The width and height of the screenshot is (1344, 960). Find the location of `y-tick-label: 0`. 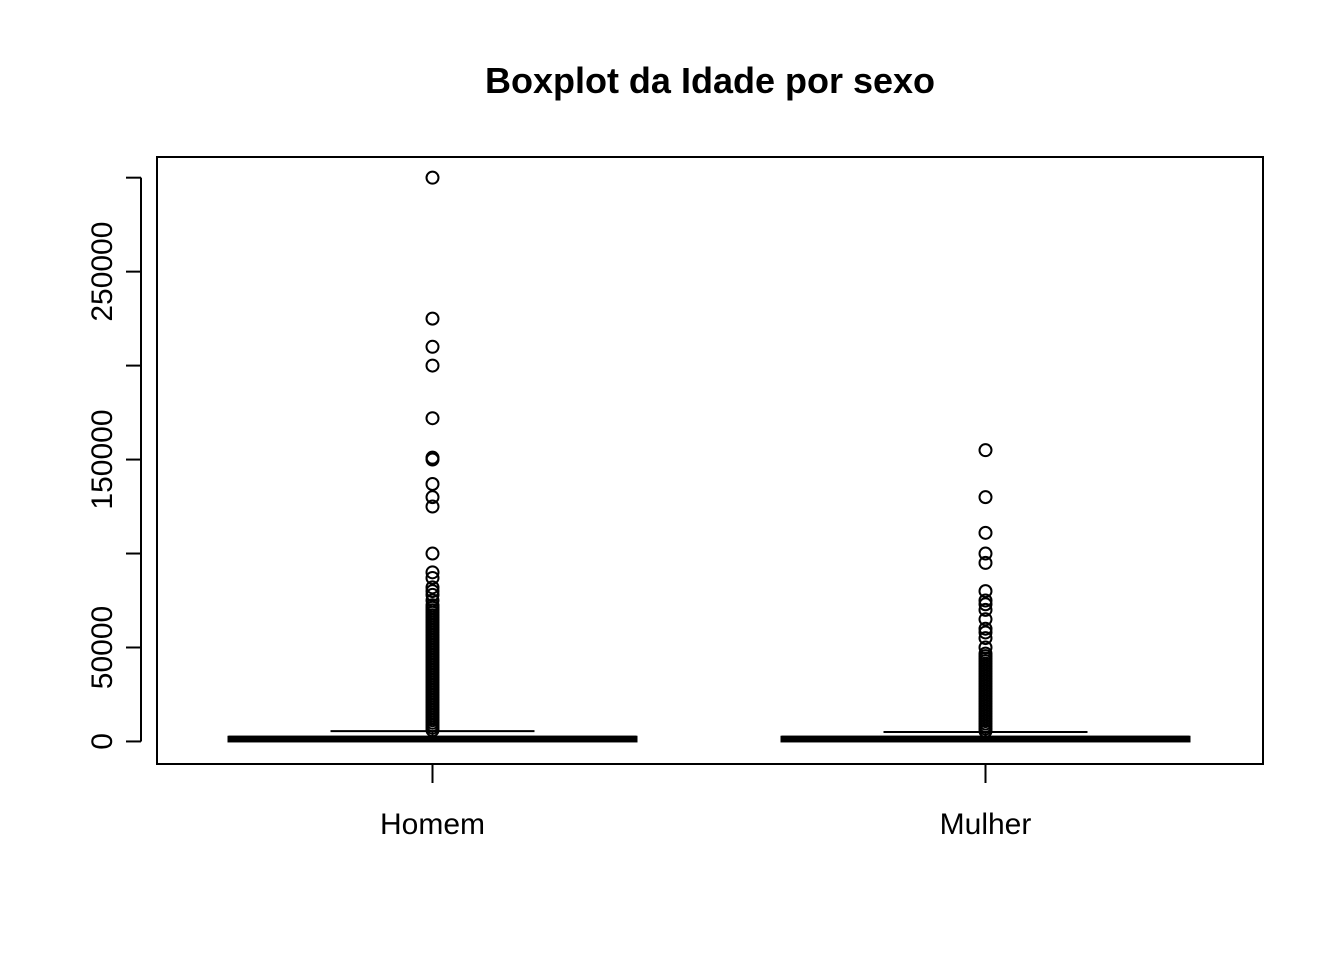

y-tick-label: 0 is located at coordinates (102, 741).